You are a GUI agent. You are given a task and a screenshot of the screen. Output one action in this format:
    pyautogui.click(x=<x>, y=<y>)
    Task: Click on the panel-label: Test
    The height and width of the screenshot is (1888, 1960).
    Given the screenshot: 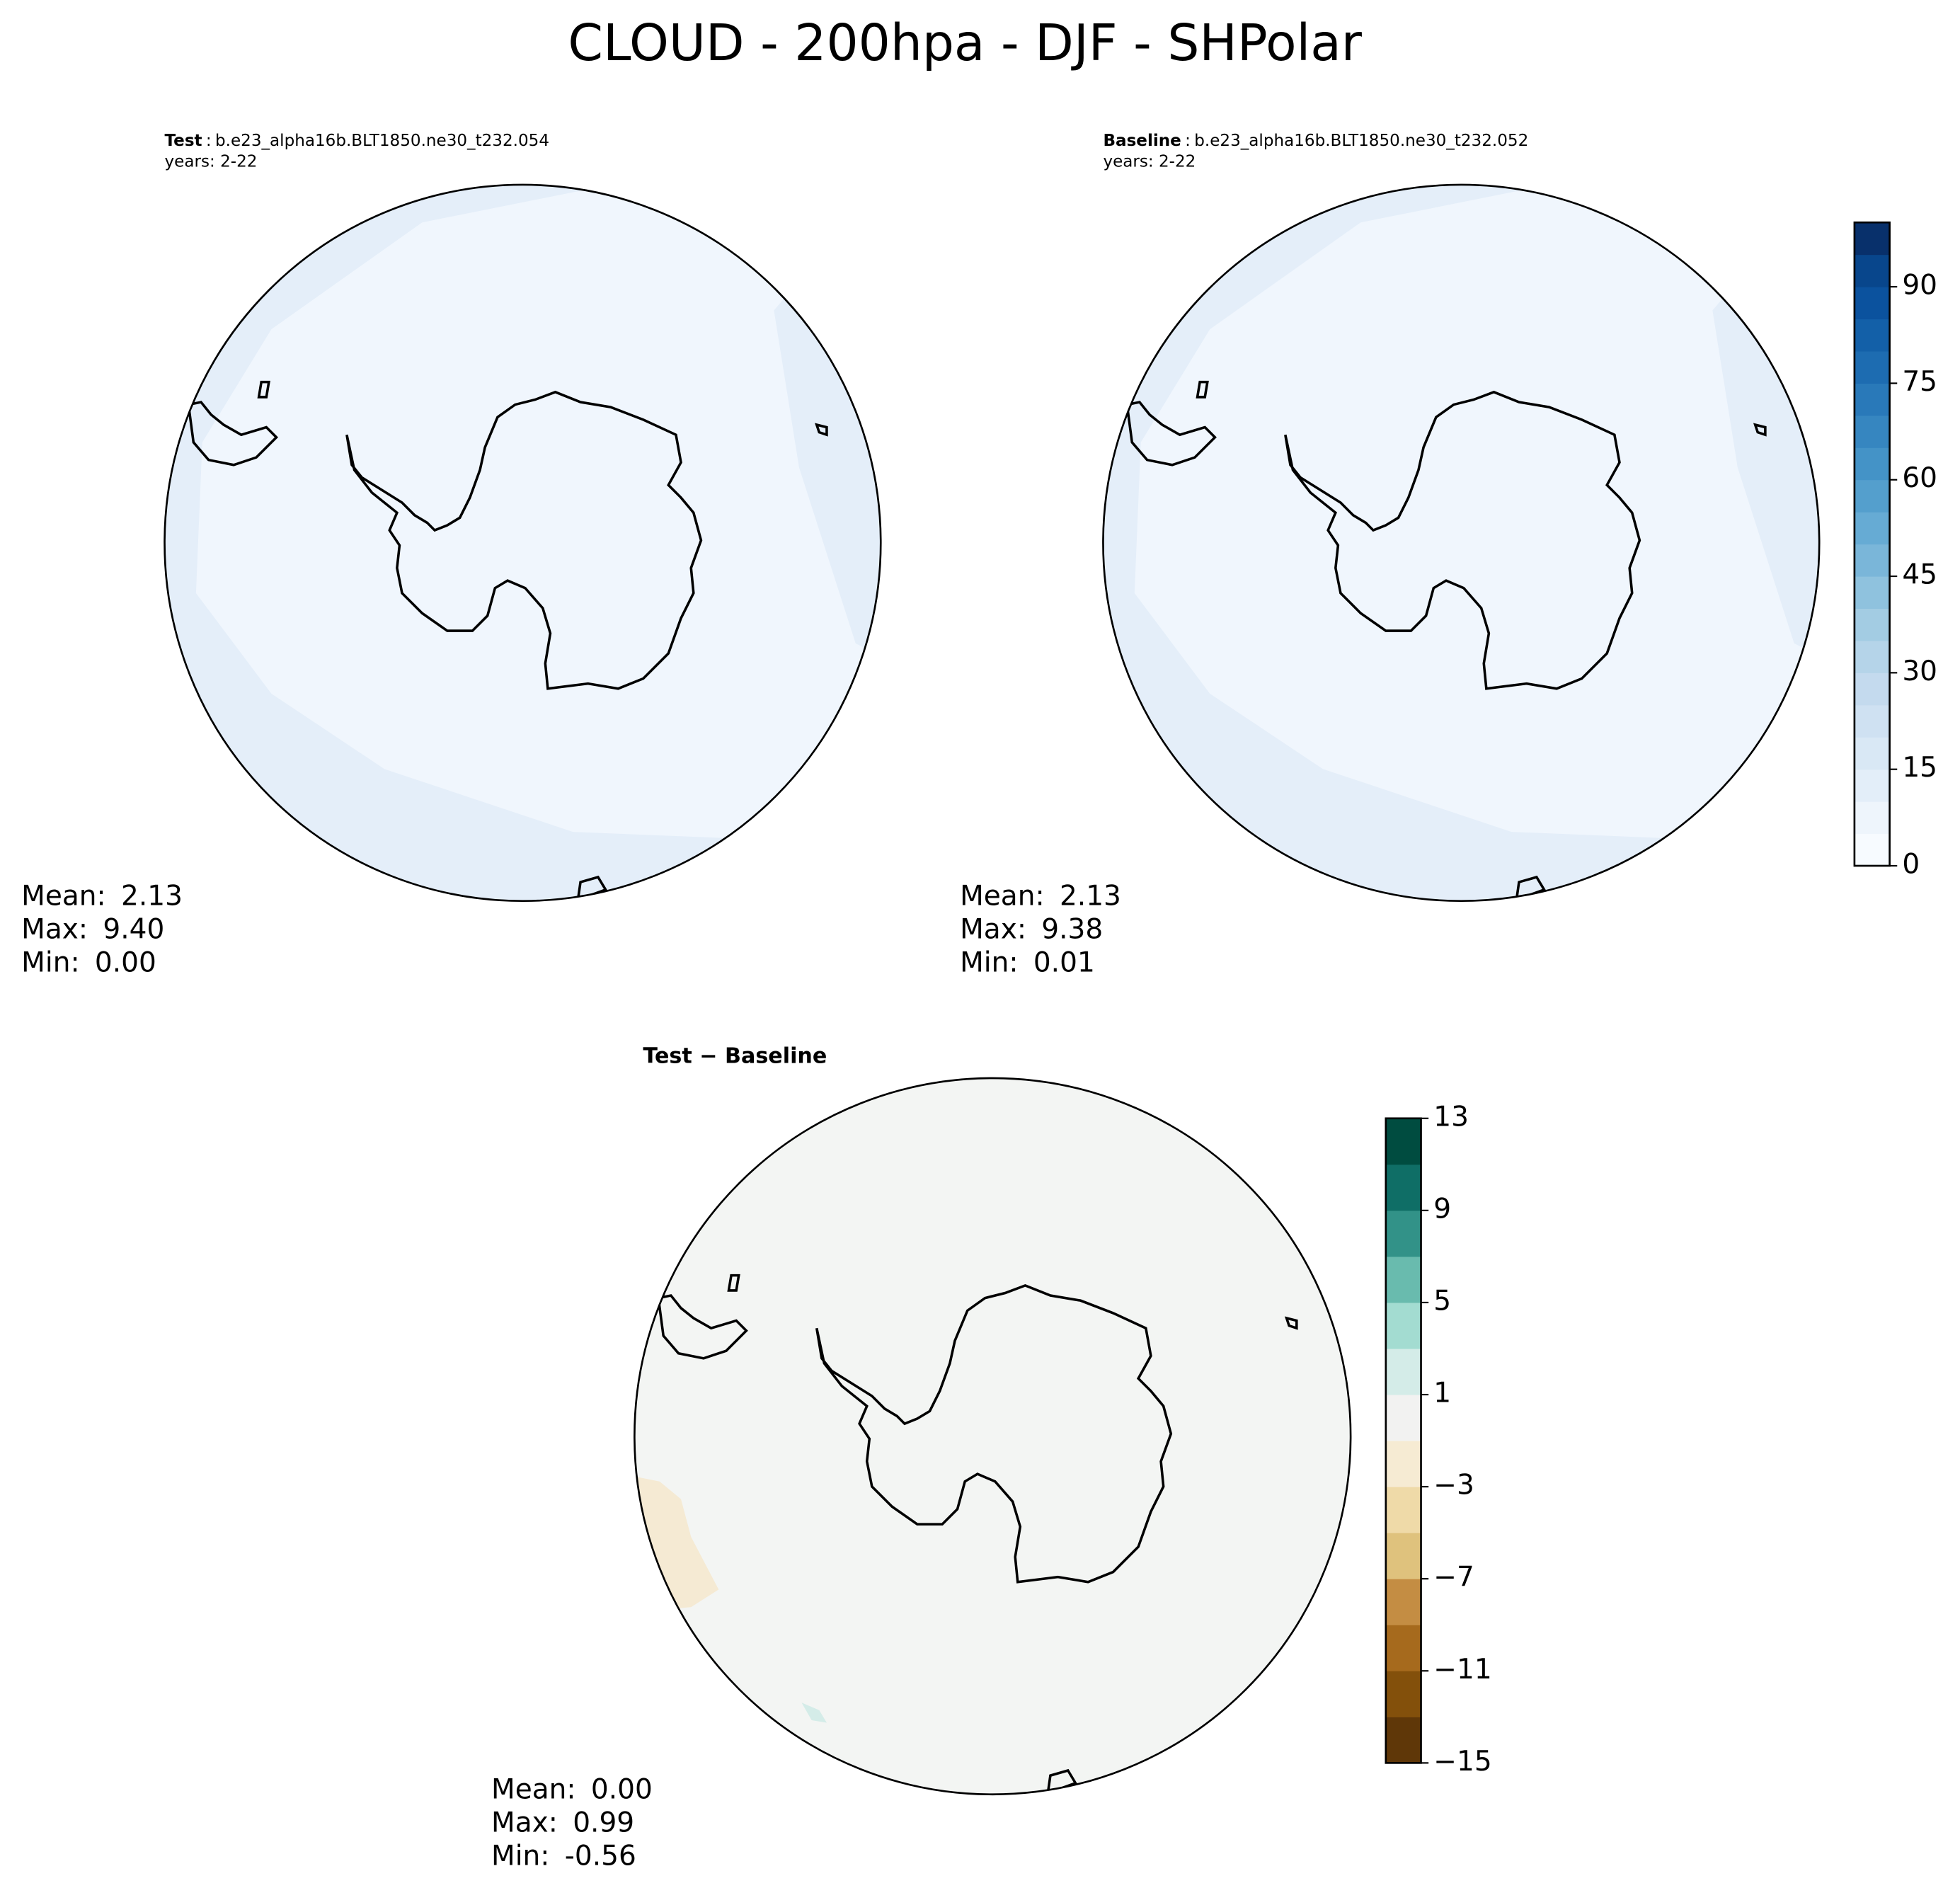 What is the action you would take?
    pyautogui.click(x=183, y=140)
    